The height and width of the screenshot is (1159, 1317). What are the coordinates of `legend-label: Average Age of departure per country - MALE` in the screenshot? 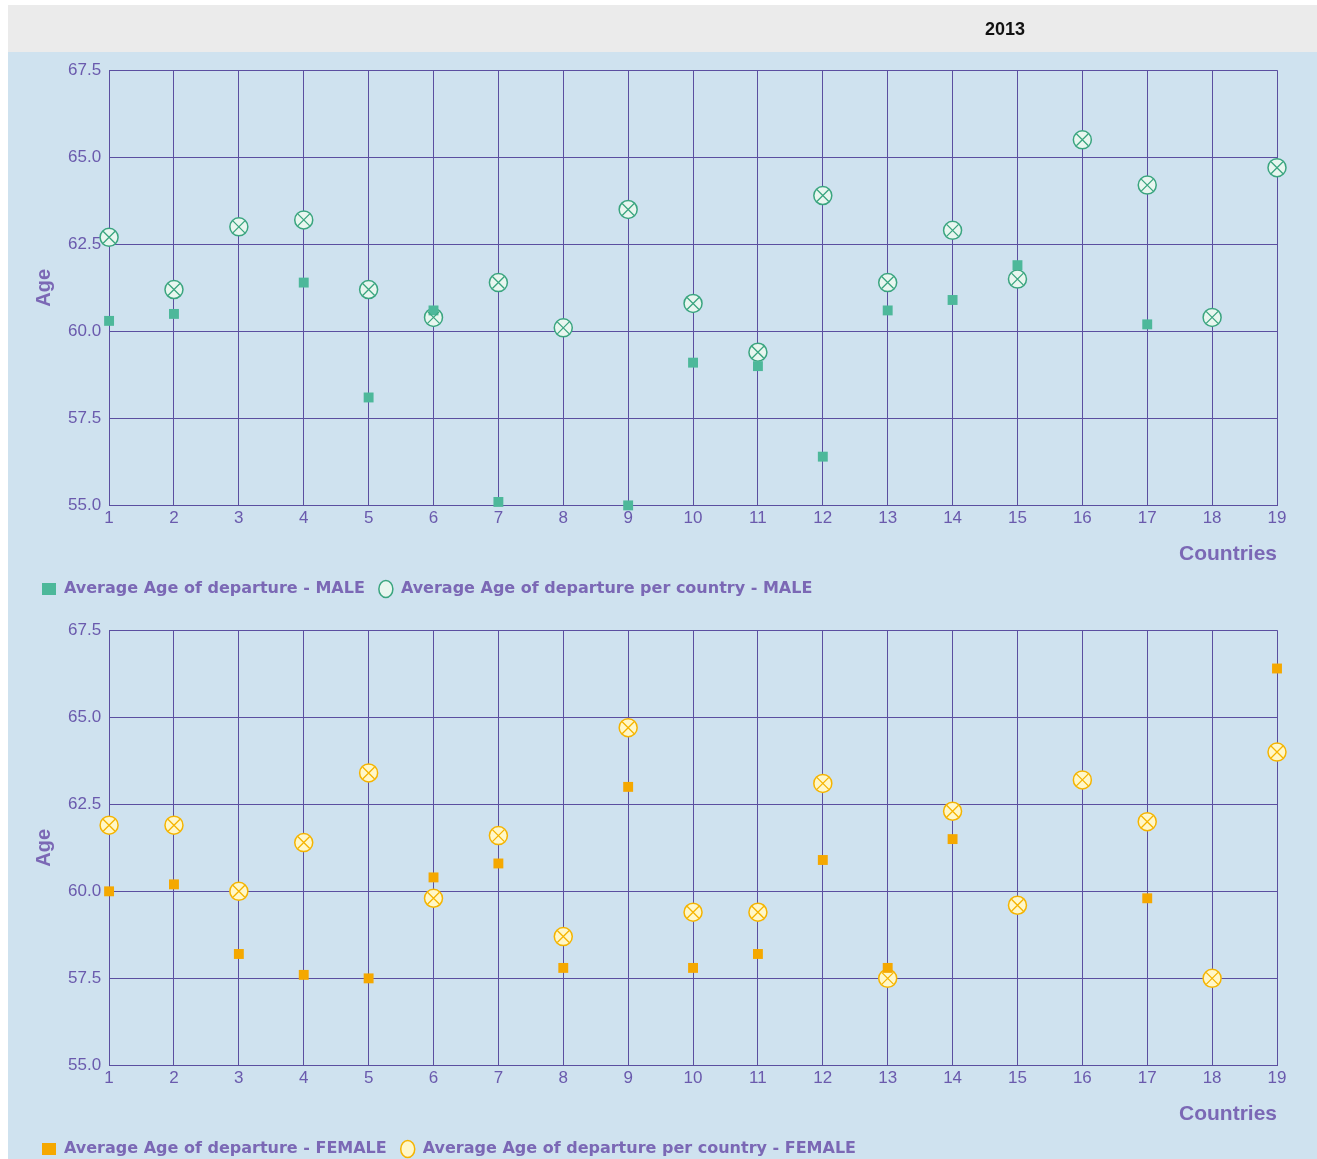 It's located at (606, 588).